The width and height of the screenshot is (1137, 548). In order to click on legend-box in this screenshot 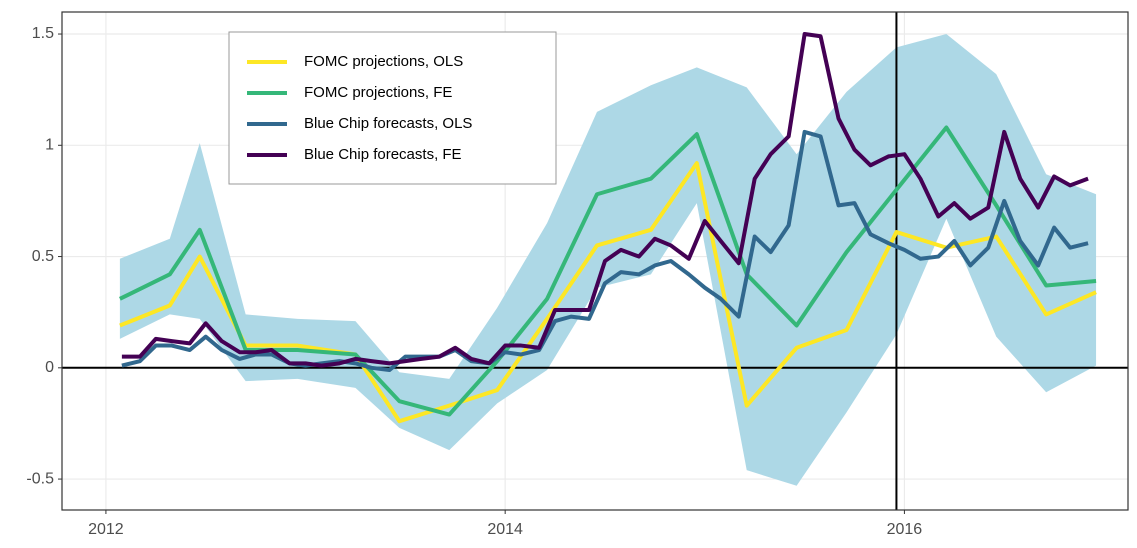, I will do `click(392, 108)`.